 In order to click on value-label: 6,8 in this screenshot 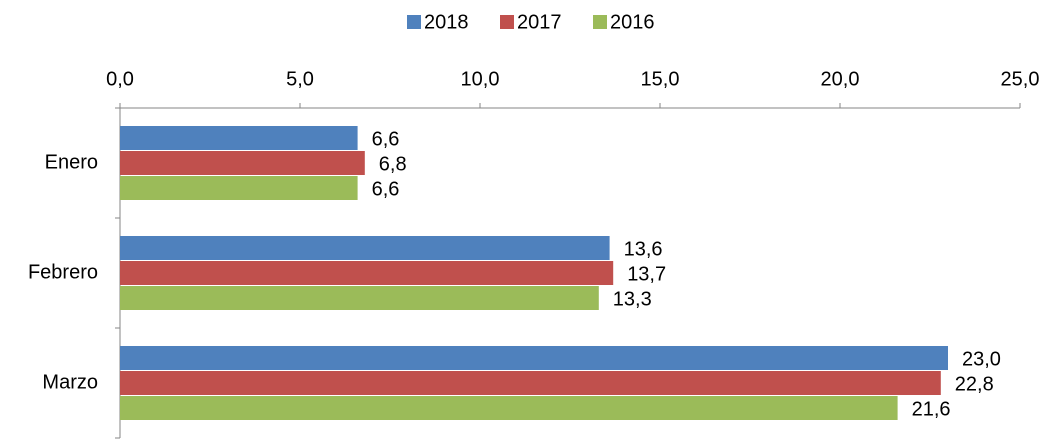, I will do `click(393, 164)`.